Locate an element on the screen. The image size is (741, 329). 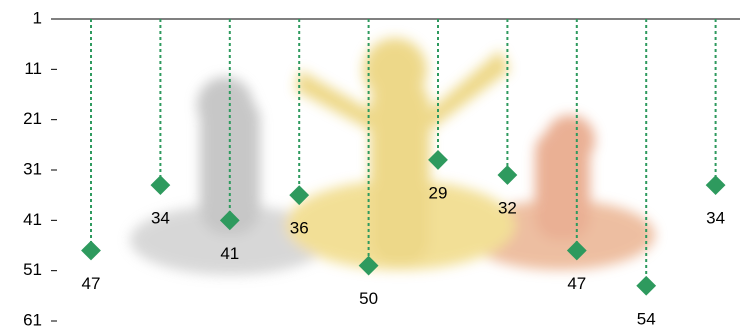
data-label: 54 is located at coordinates (646, 318).